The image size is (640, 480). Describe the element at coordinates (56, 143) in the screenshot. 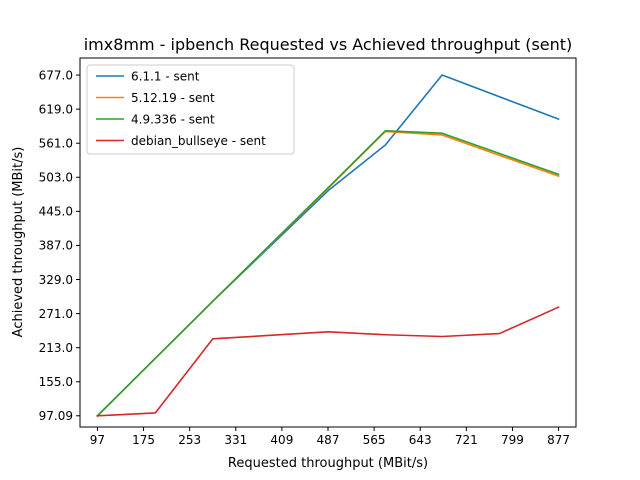

I see `y-tick-label: 561.0` at that location.